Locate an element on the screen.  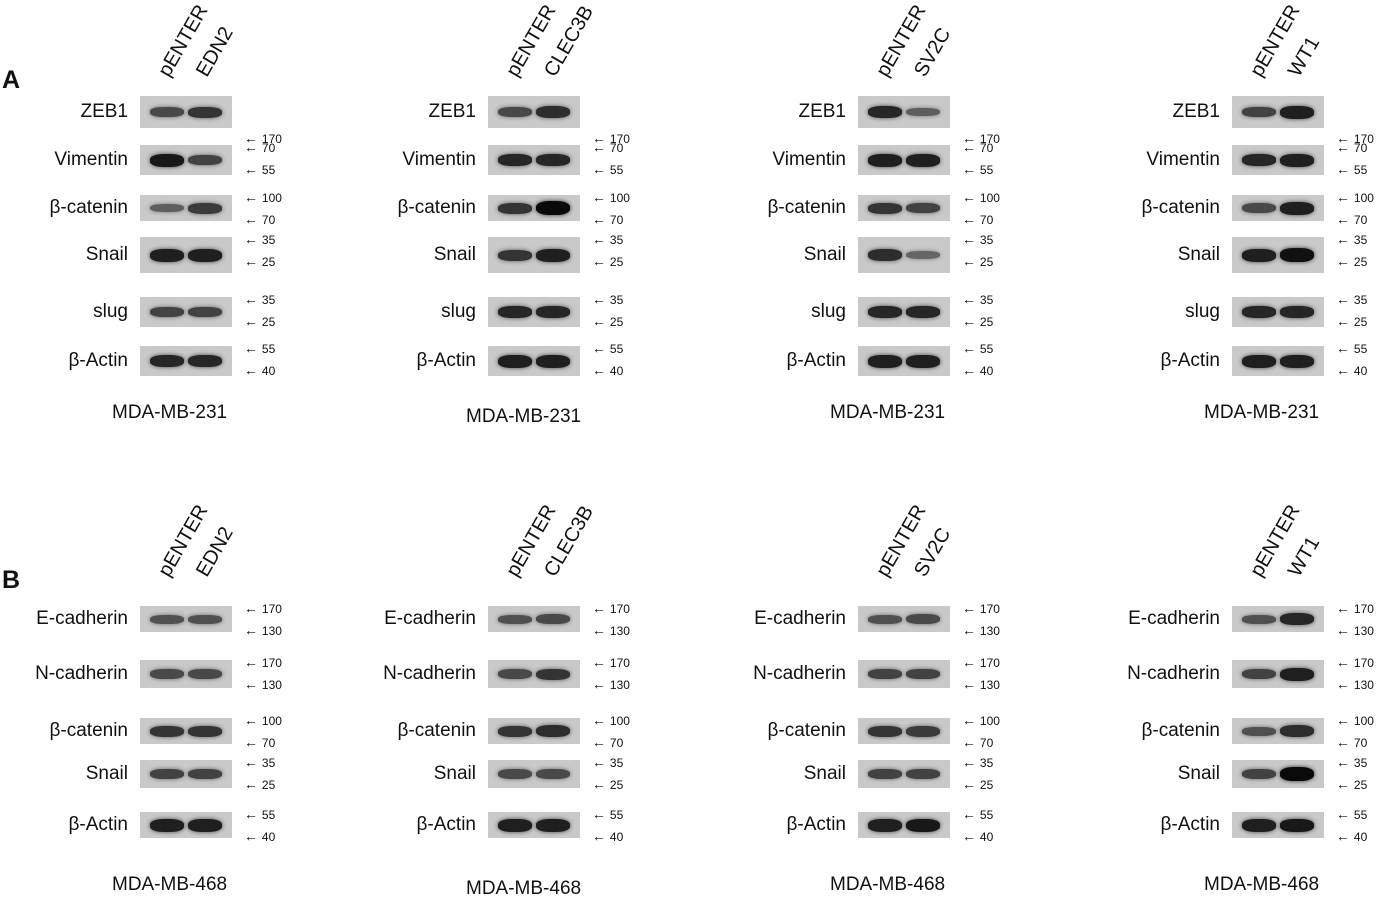
protein-label: Vimentin is located at coordinates (1183, 159).